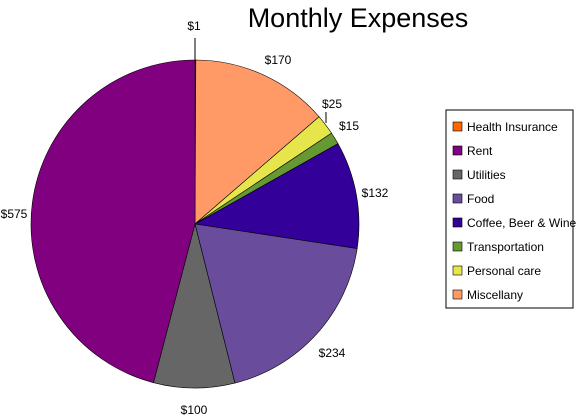  What do you see at coordinates (14, 214) in the screenshot?
I see `data-label: $575` at bounding box center [14, 214].